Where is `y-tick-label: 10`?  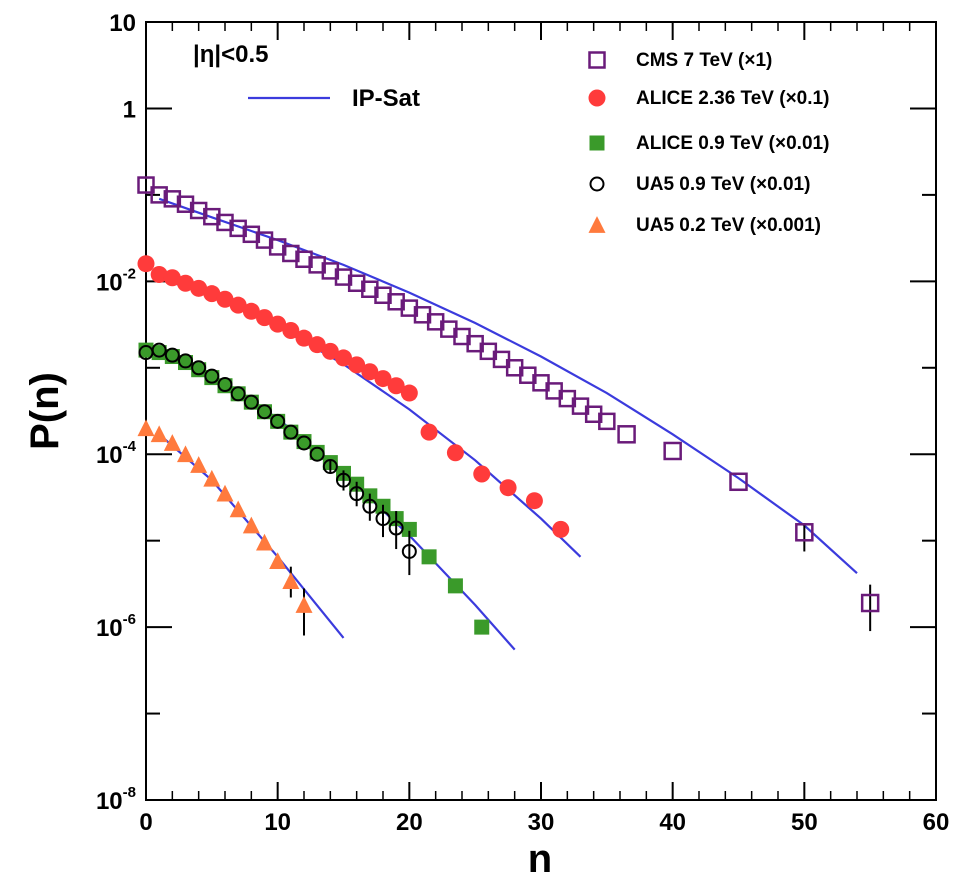
y-tick-label: 10 is located at coordinates (122, 23).